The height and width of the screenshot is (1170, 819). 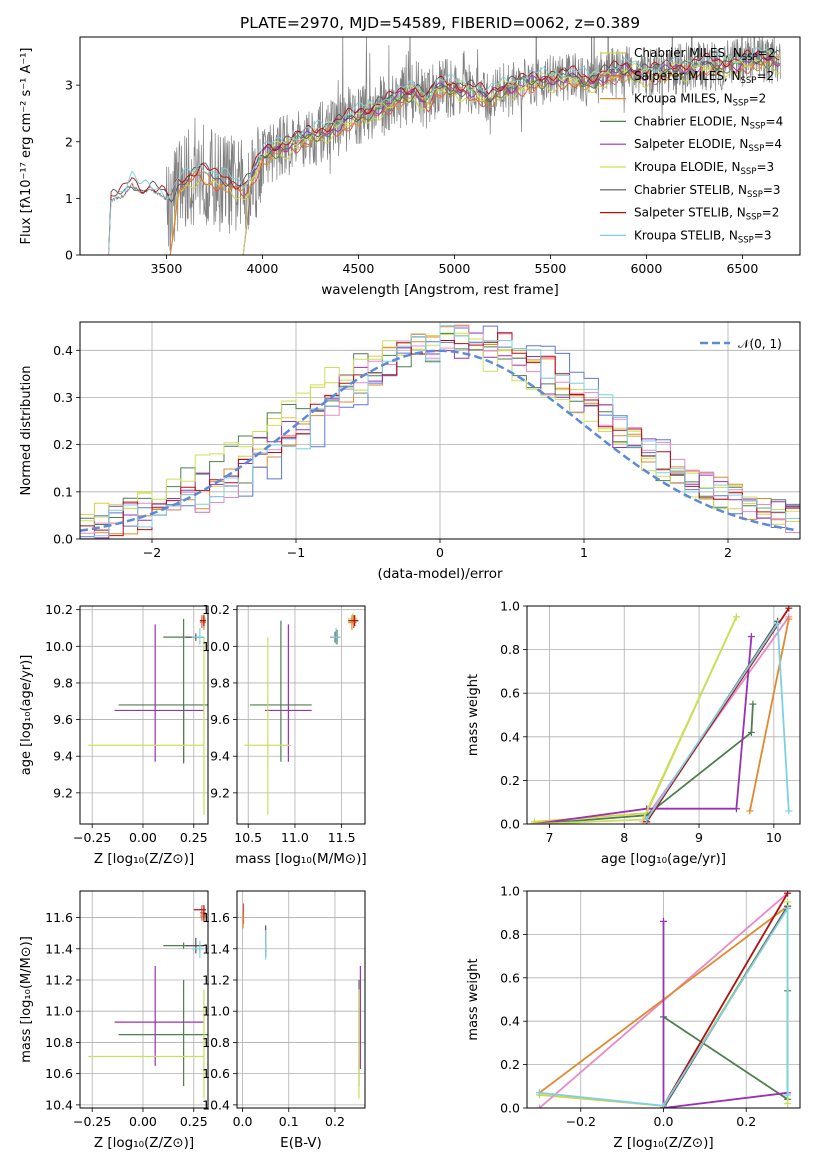 I want to click on x-tick-label: −2, so click(x=152, y=552).